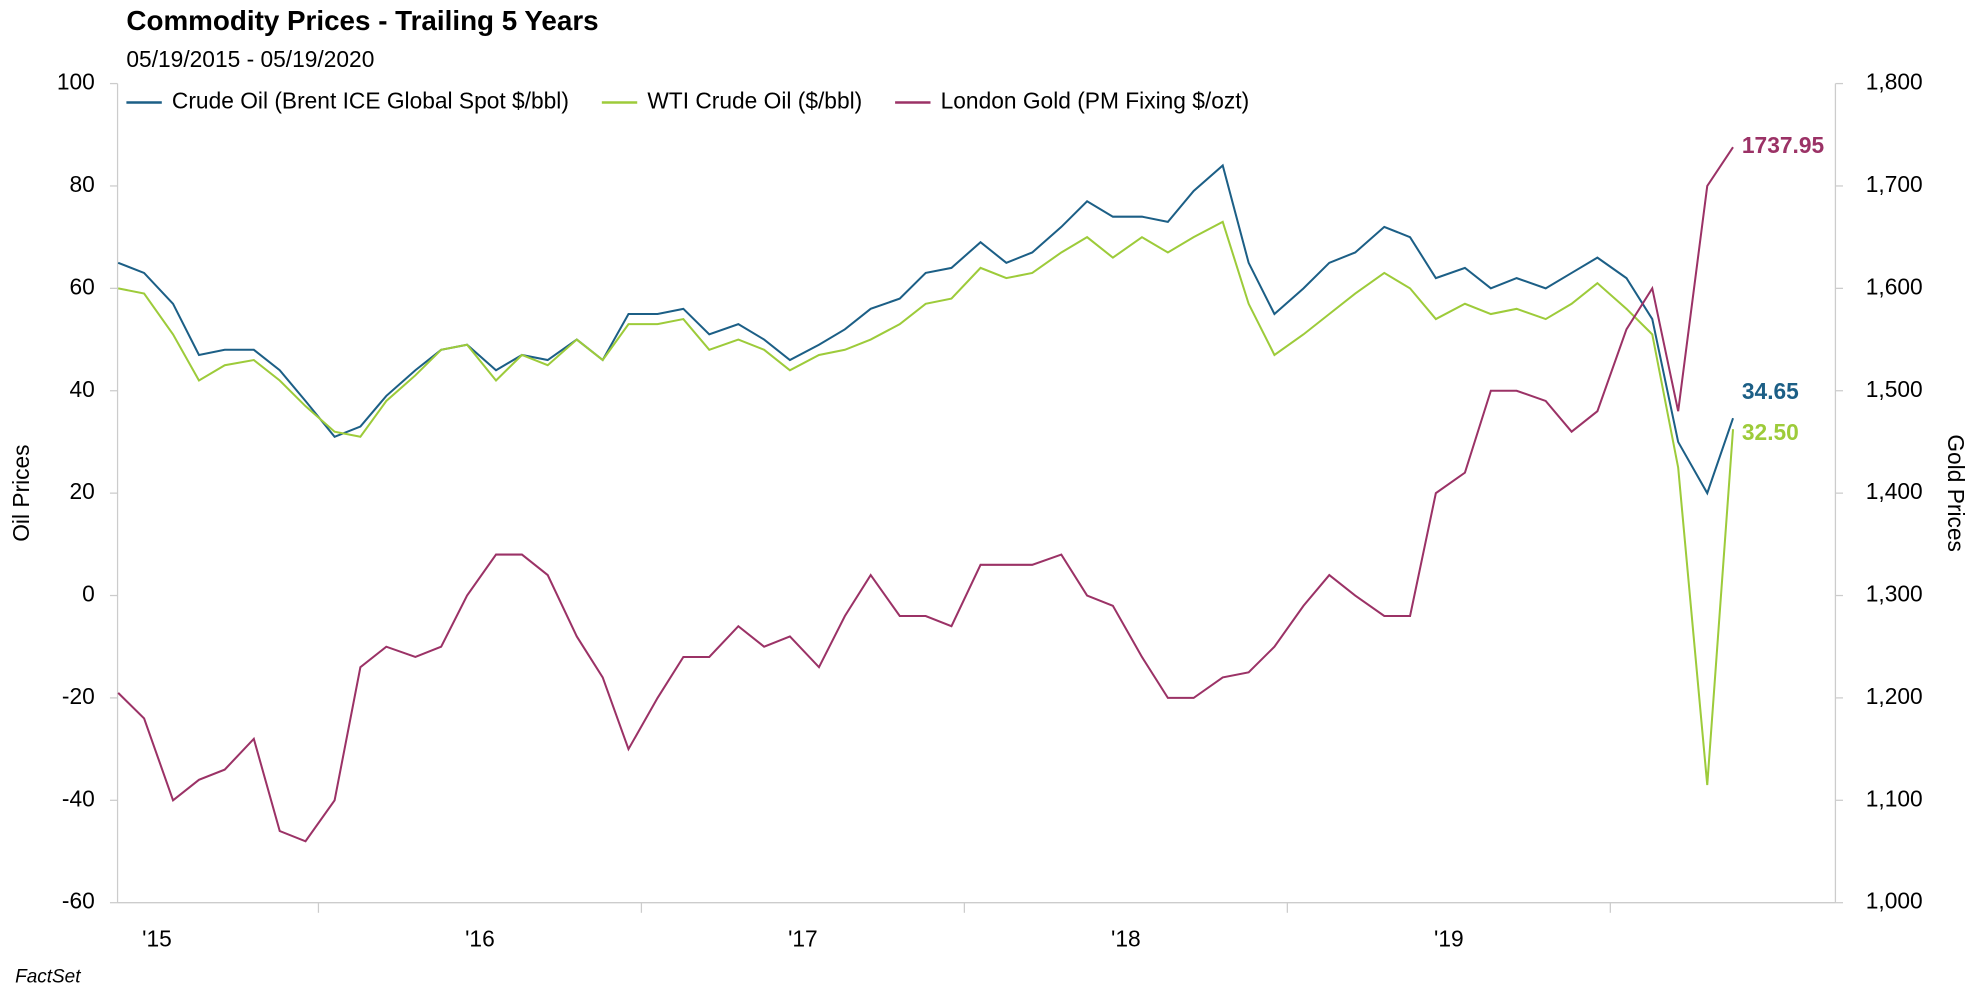 The width and height of the screenshot is (1977, 985). What do you see at coordinates (78, 798) in the screenshot?
I see `y-tick-label: -40` at bounding box center [78, 798].